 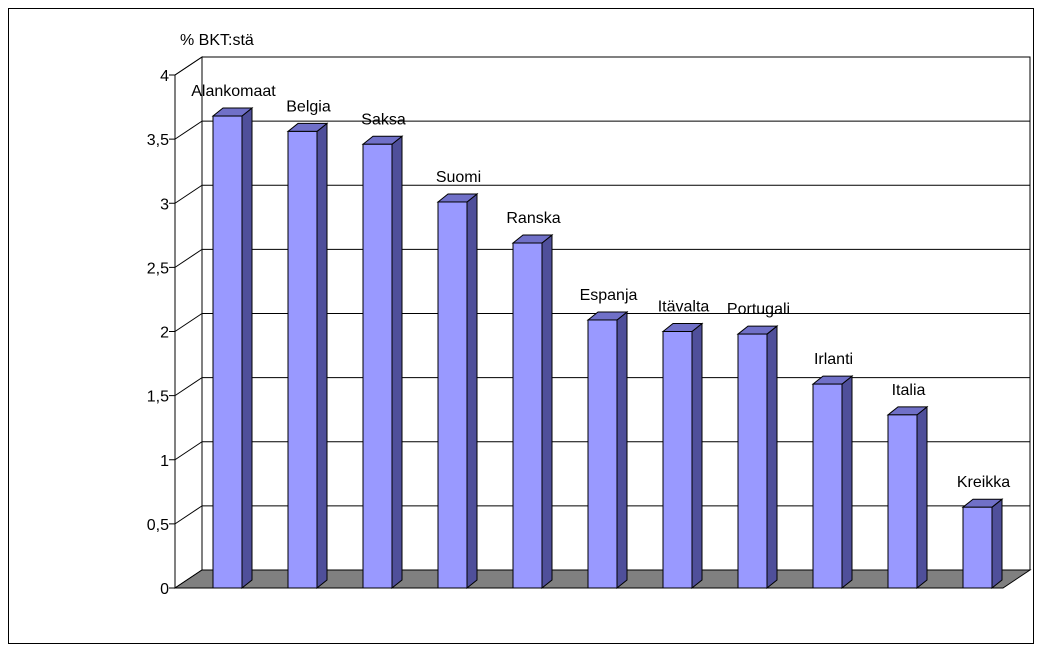 What do you see at coordinates (158, 397) in the screenshot?
I see `y-tick-label: 1,5` at bounding box center [158, 397].